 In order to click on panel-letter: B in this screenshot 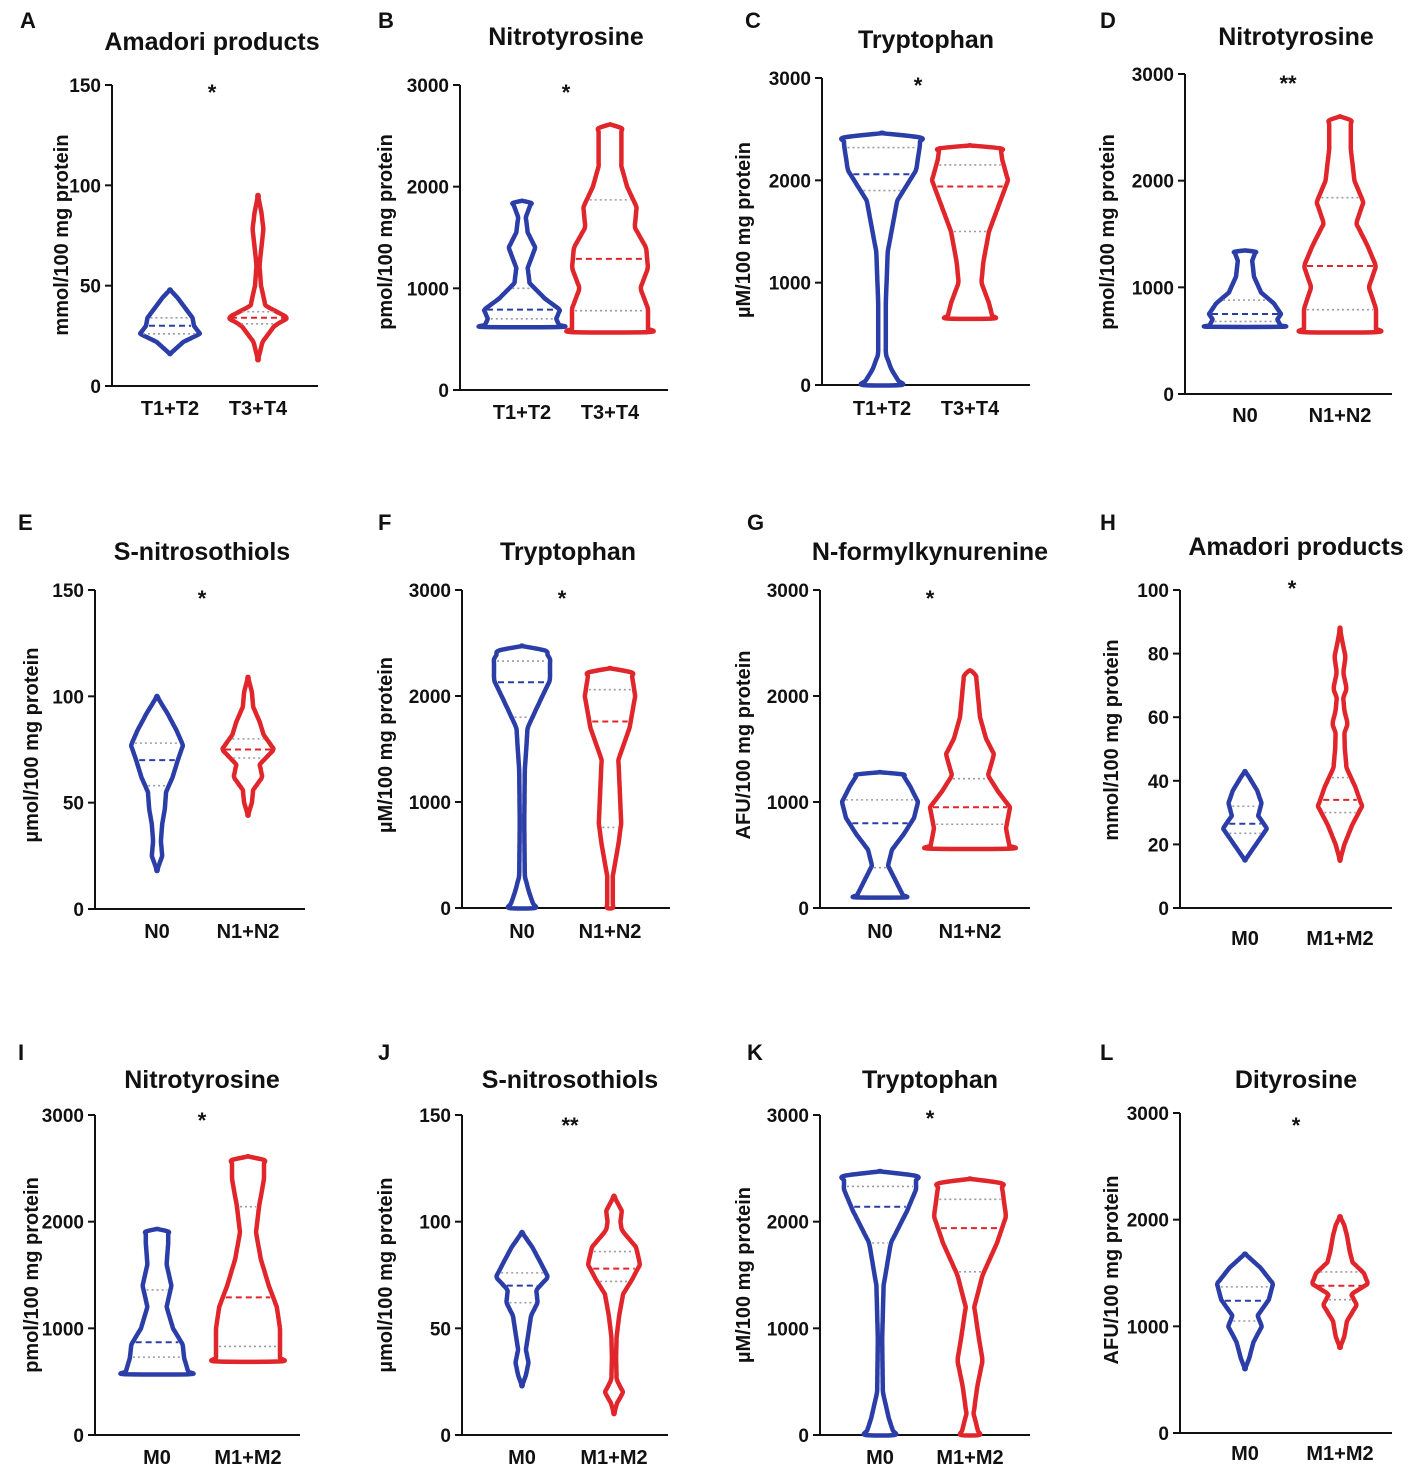, I will do `click(386, 20)`.